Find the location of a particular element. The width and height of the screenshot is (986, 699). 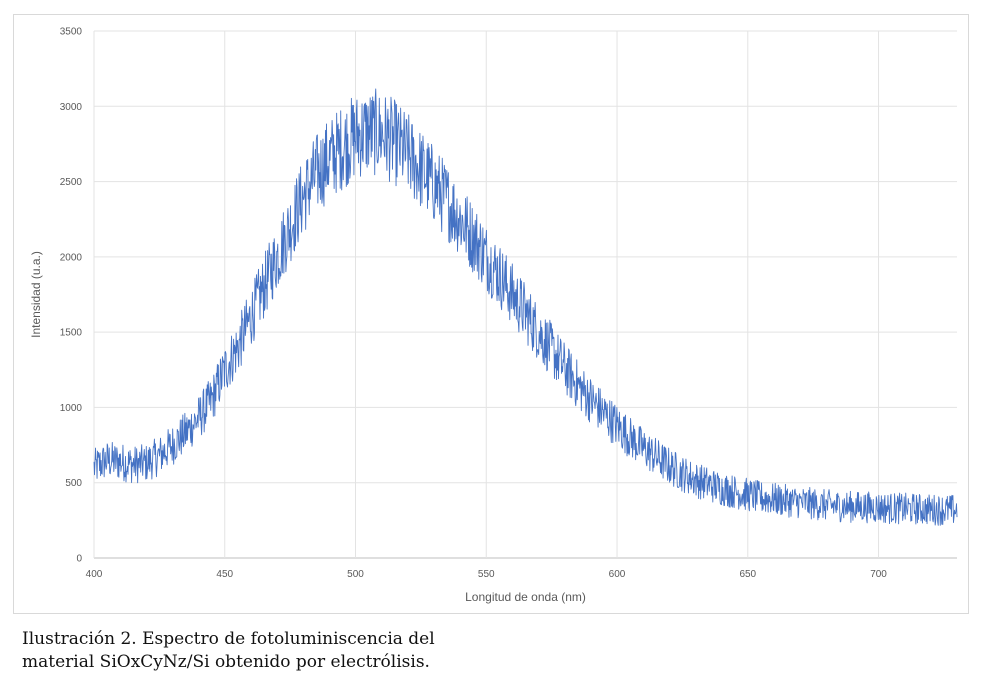

x-tick-label: 600 is located at coordinates (617, 574).